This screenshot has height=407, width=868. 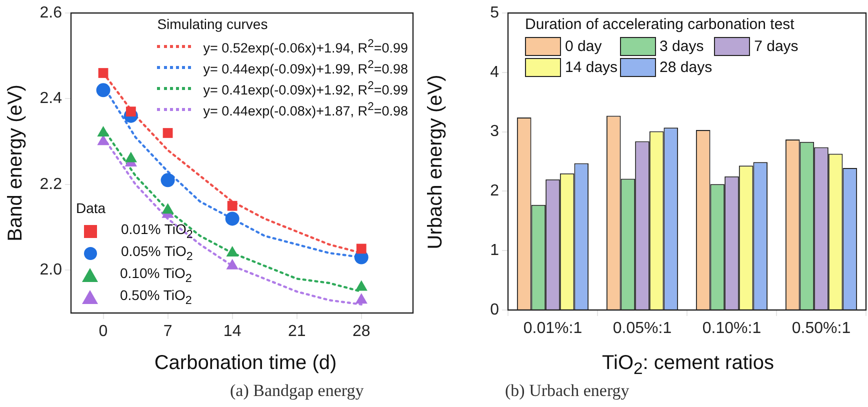 I want to click on y-tick-label: 2.2, so click(x=51, y=184).